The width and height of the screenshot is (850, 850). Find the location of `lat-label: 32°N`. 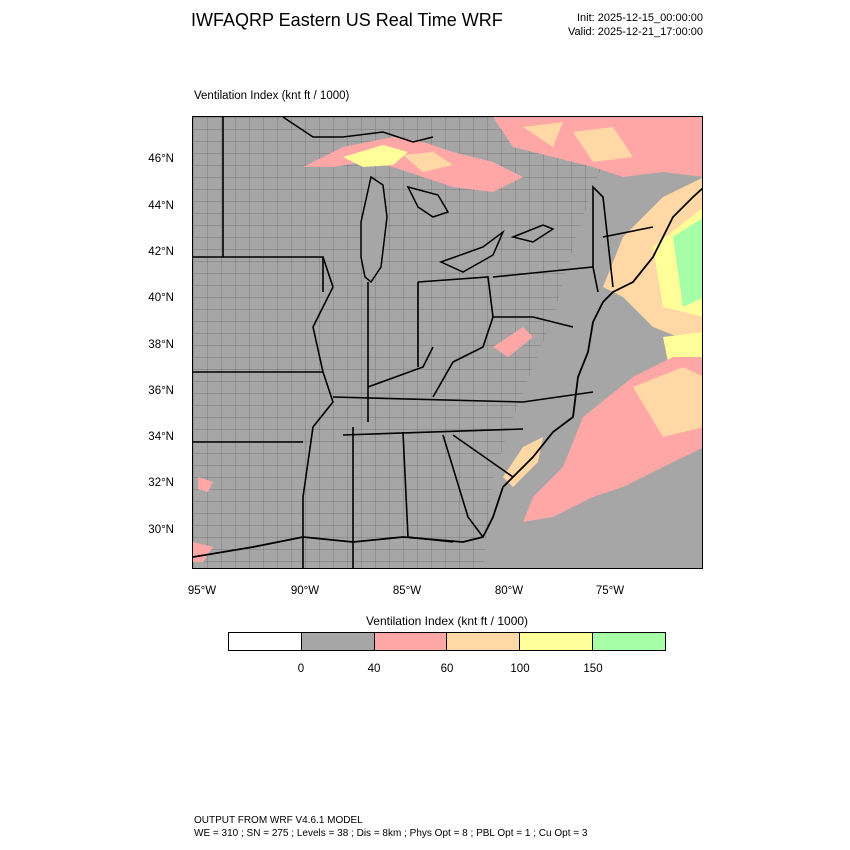

lat-label: 32°N is located at coordinates (161, 483).